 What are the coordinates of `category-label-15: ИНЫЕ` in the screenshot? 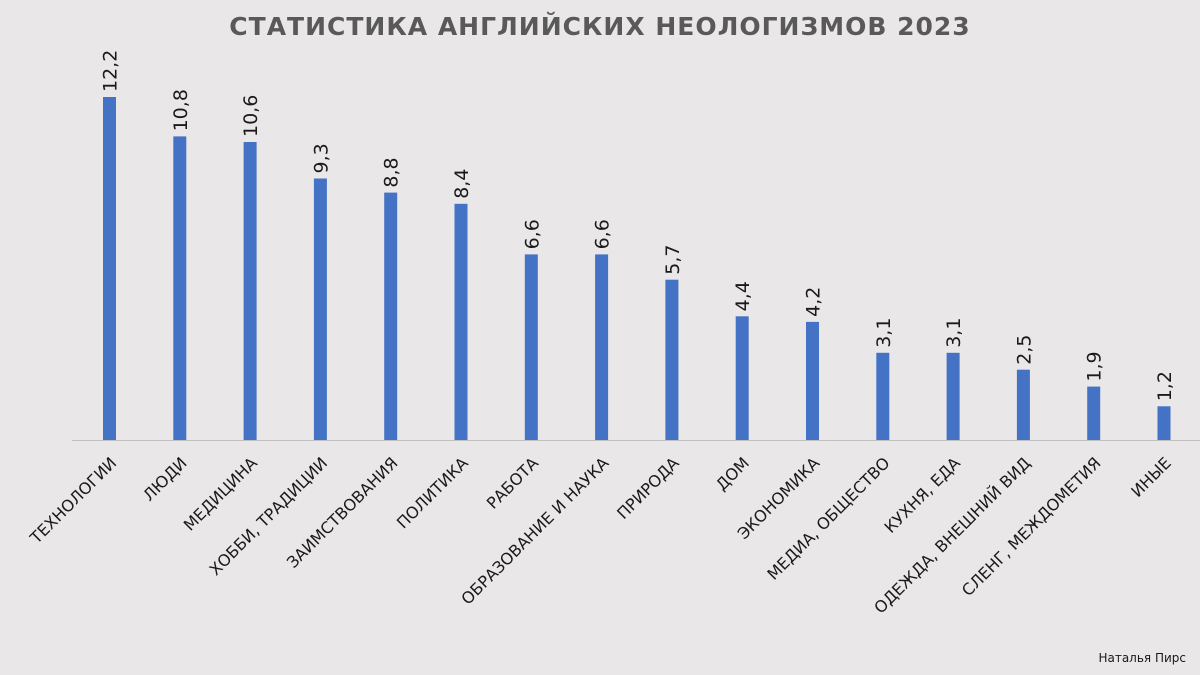 It's located at (1151, 477).